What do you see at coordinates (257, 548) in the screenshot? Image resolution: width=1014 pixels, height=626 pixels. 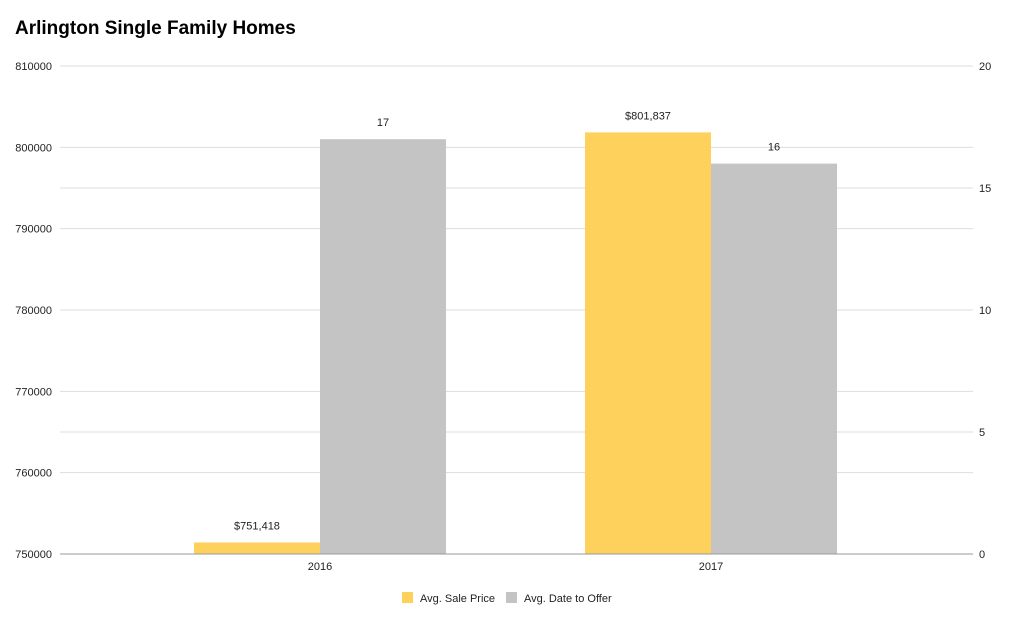 I see `bar-avg-sale-price-2016` at bounding box center [257, 548].